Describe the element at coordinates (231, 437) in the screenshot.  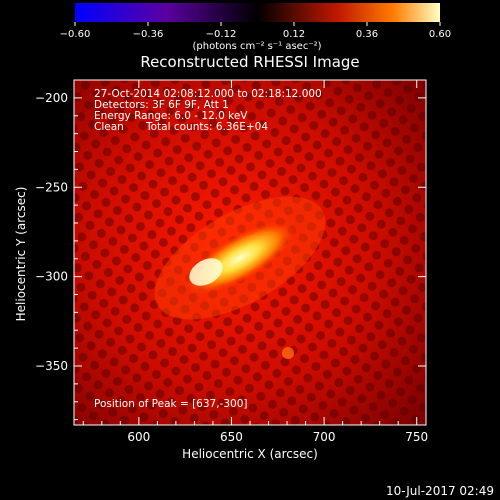
I see `x-tick-label: 650` at that location.